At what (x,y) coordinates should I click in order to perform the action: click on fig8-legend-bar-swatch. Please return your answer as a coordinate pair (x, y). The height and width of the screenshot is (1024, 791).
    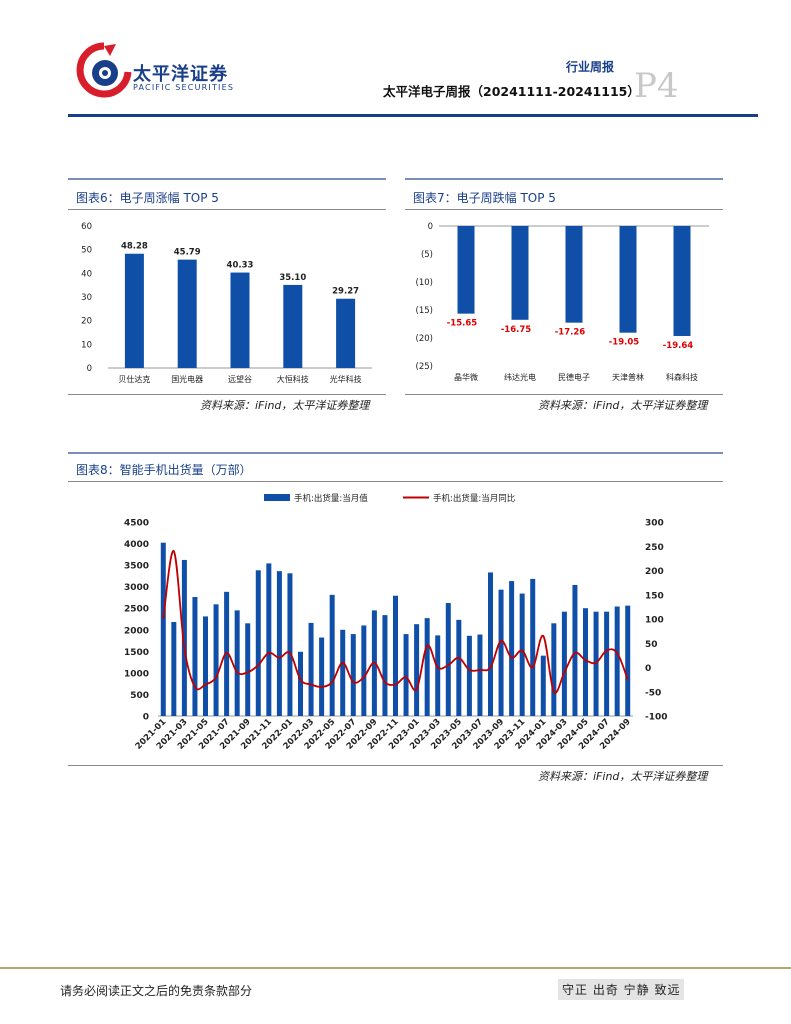
    Looking at the image, I should click on (277, 497).